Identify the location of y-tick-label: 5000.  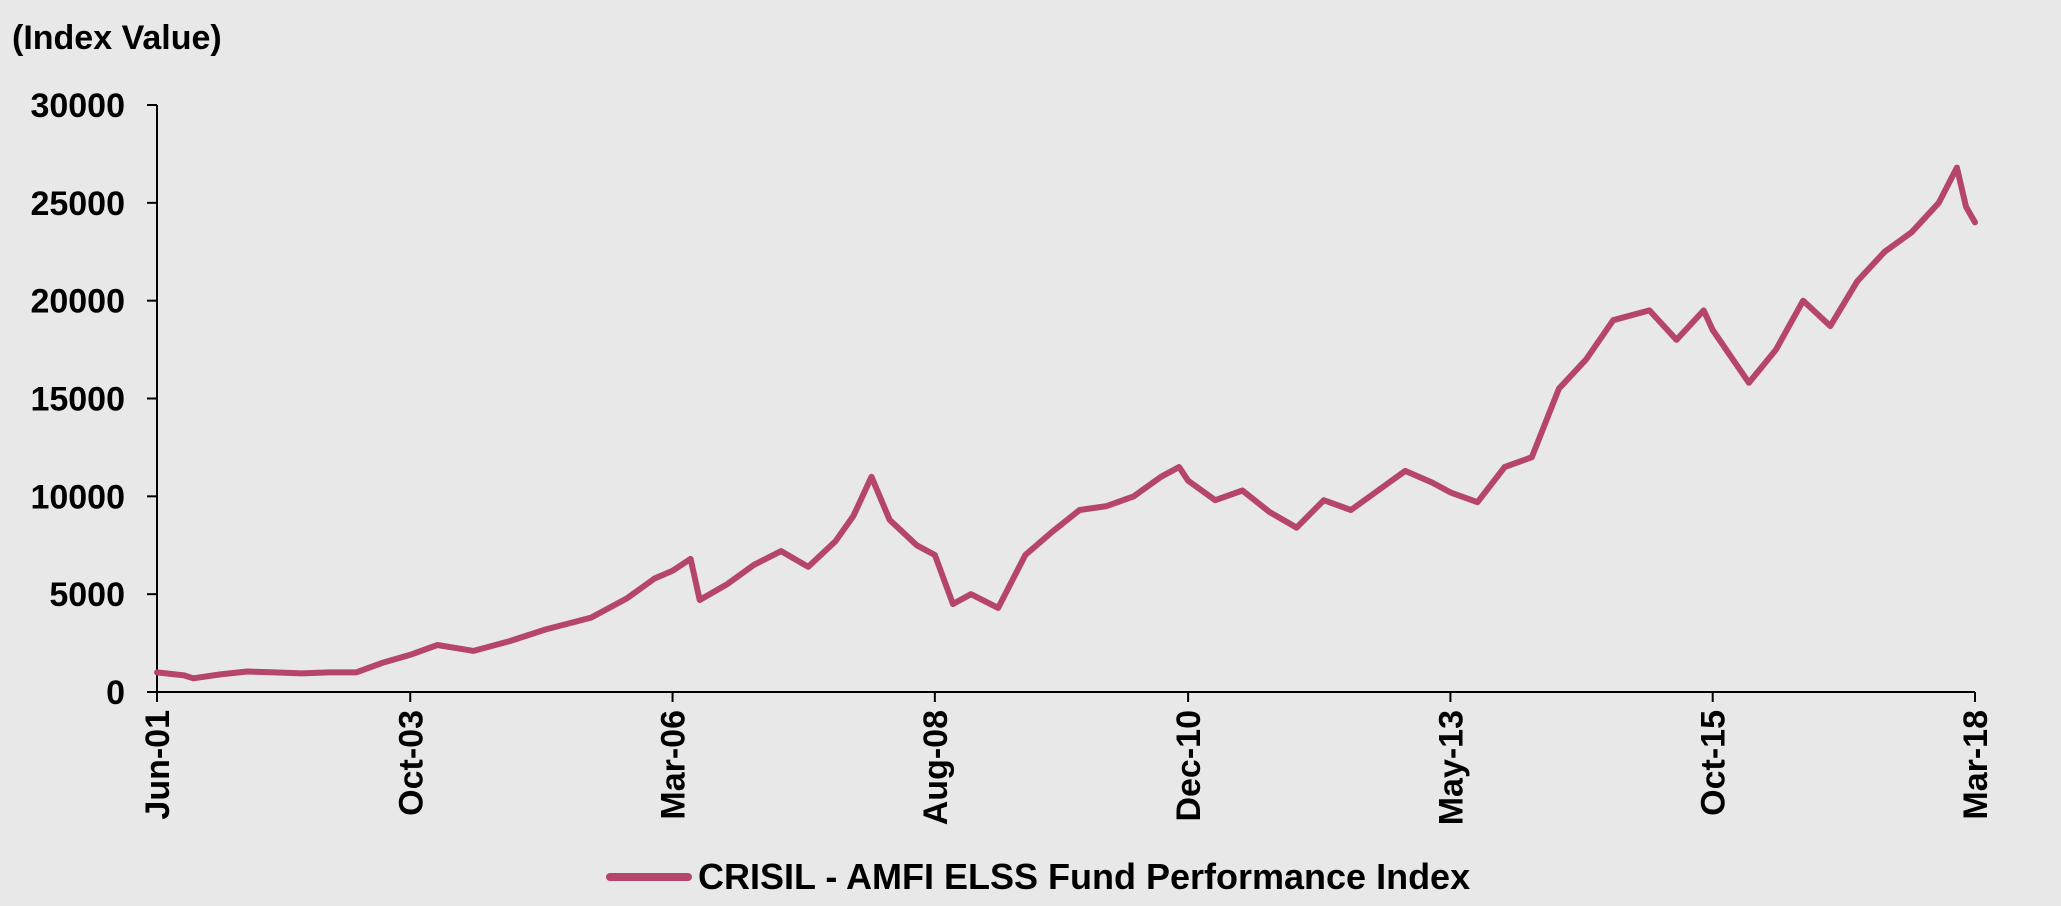
(87, 595).